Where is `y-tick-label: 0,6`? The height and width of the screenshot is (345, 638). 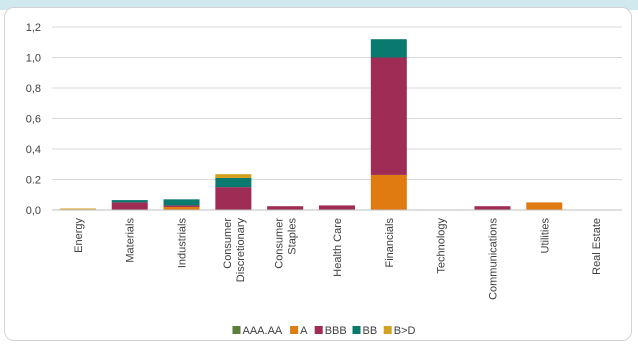 y-tick-label: 0,6 is located at coordinates (33, 120).